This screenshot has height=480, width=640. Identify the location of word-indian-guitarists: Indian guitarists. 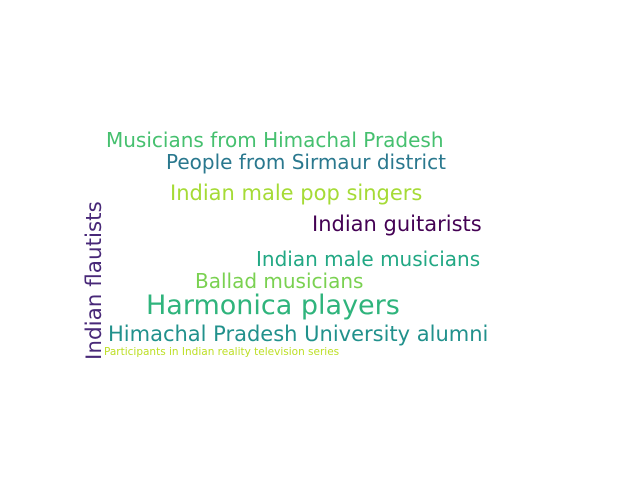
(397, 224).